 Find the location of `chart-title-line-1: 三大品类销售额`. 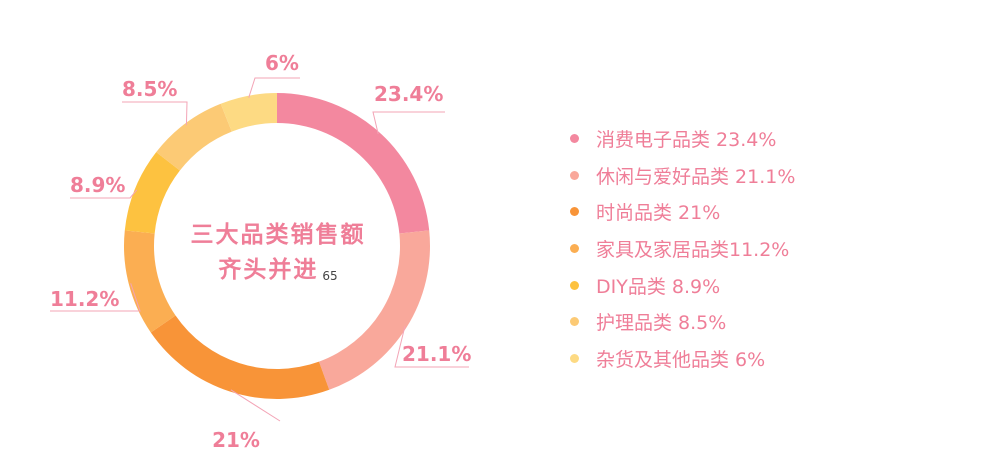

chart-title-line-1: 三大品类销售额 is located at coordinates (278, 235).